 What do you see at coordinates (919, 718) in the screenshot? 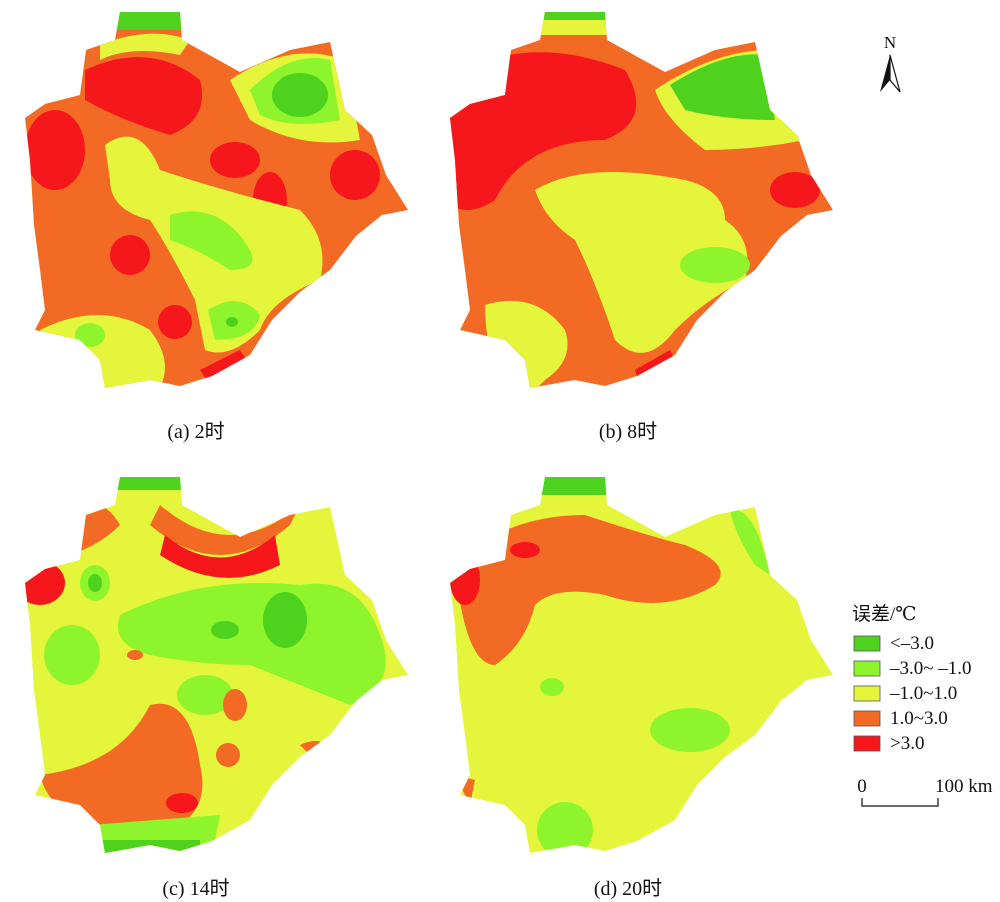
I see `legend-label: 1.0~3.0` at bounding box center [919, 718].